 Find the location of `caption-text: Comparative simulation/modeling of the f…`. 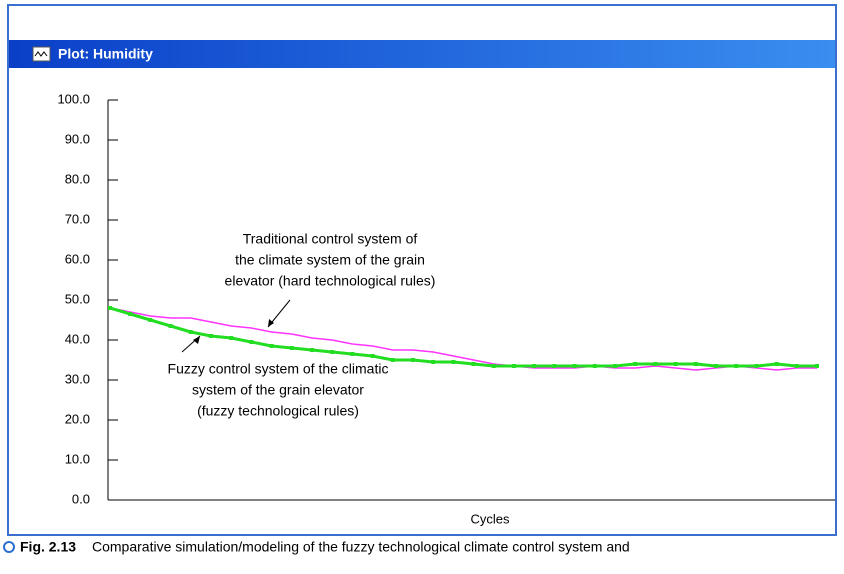

caption-text: Comparative simulation/modeling of the f… is located at coordinates (361, 547).